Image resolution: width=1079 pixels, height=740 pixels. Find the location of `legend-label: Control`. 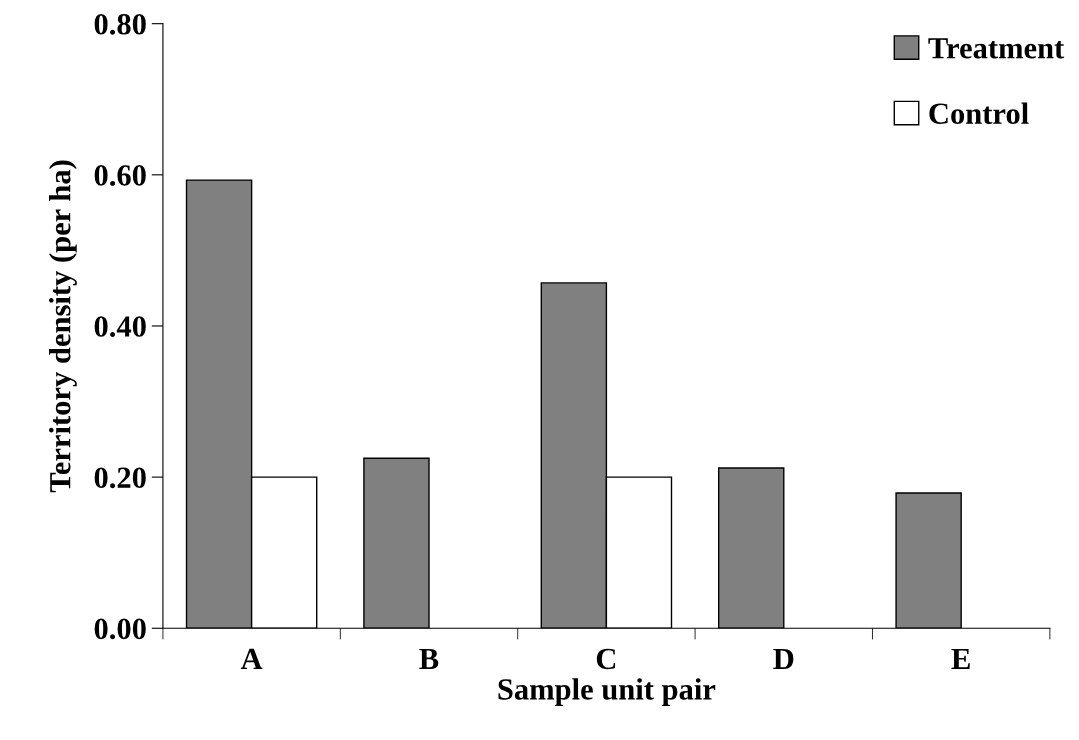

legend-label: Control is located at coordinates (979, 113).